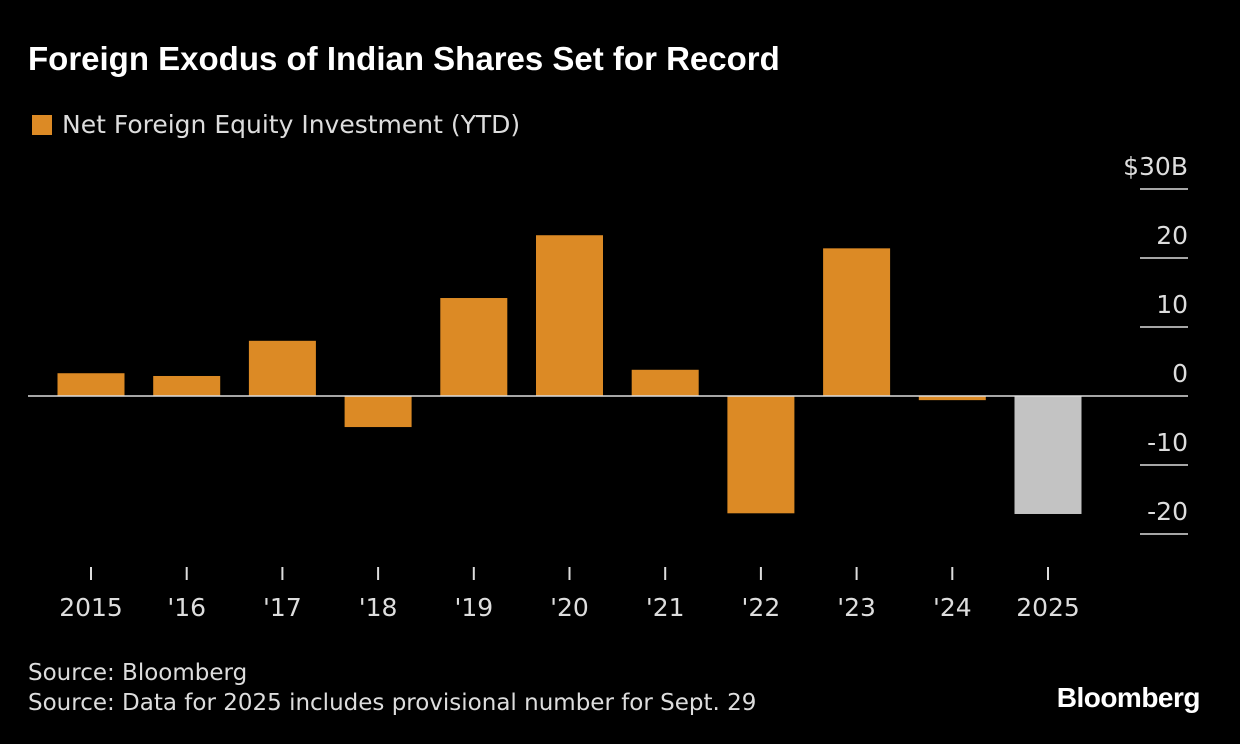  What do you see at coordinates (1128, 697) in the screenshot?
I see `bloomberg-logo: Bloomberg` at bounding box center [1128, 697].